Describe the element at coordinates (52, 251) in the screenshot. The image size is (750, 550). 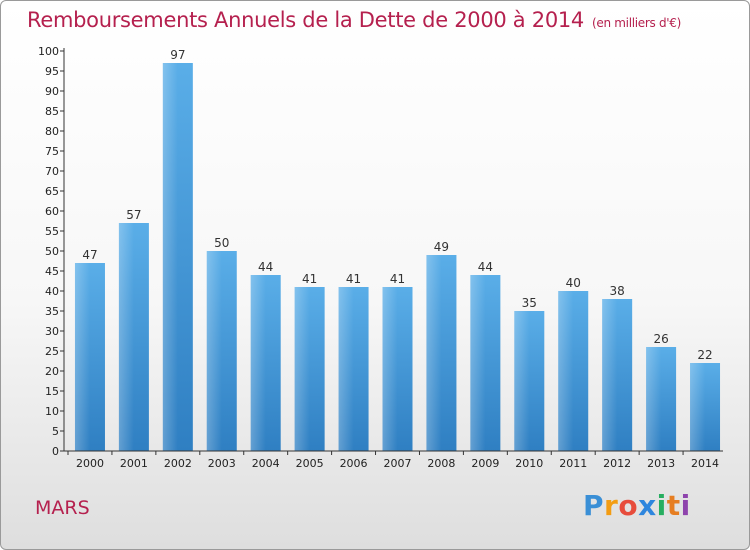
I see `y-tick-label: 50` at that location.